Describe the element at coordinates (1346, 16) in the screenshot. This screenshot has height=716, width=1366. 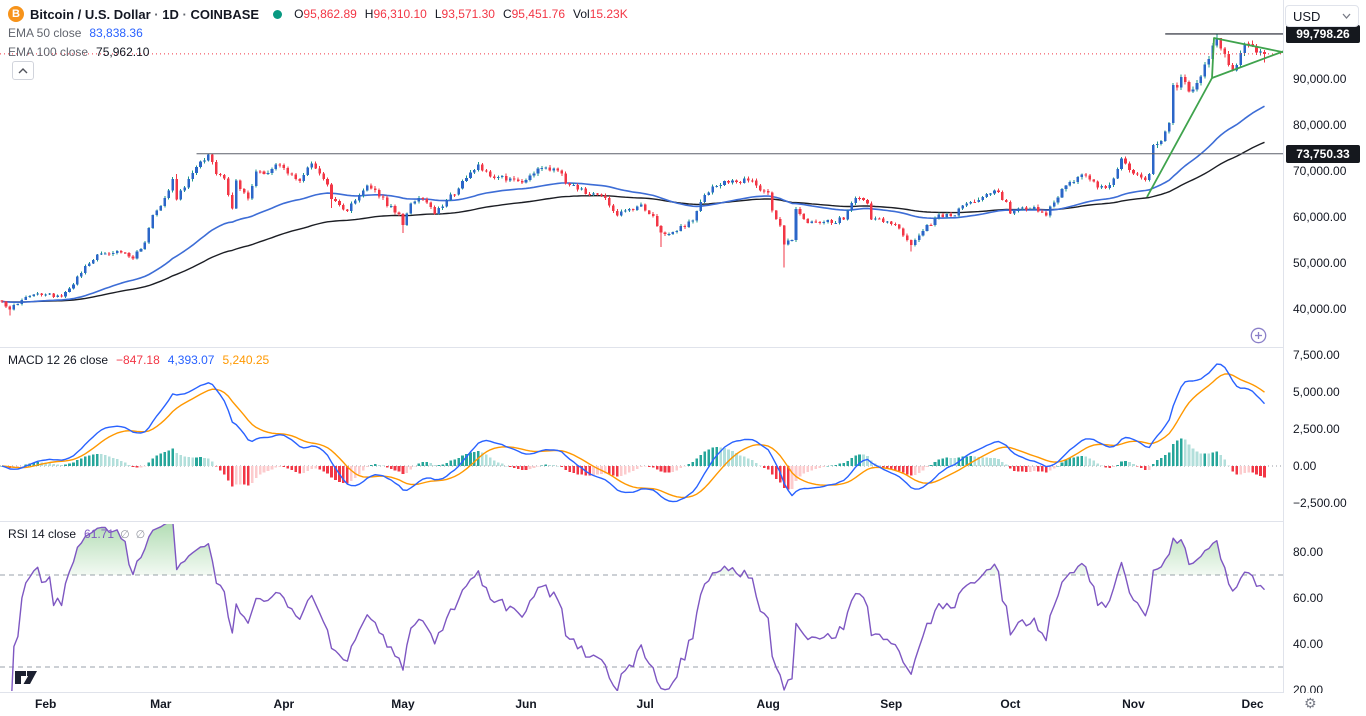
I see `chevron-down-icon` at that location.